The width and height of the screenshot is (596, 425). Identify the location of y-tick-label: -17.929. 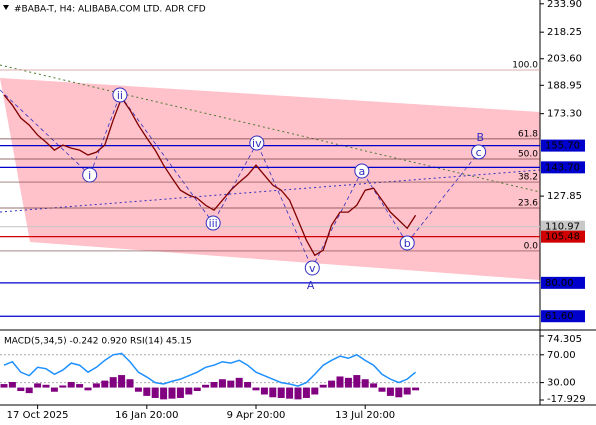
(566, 399).